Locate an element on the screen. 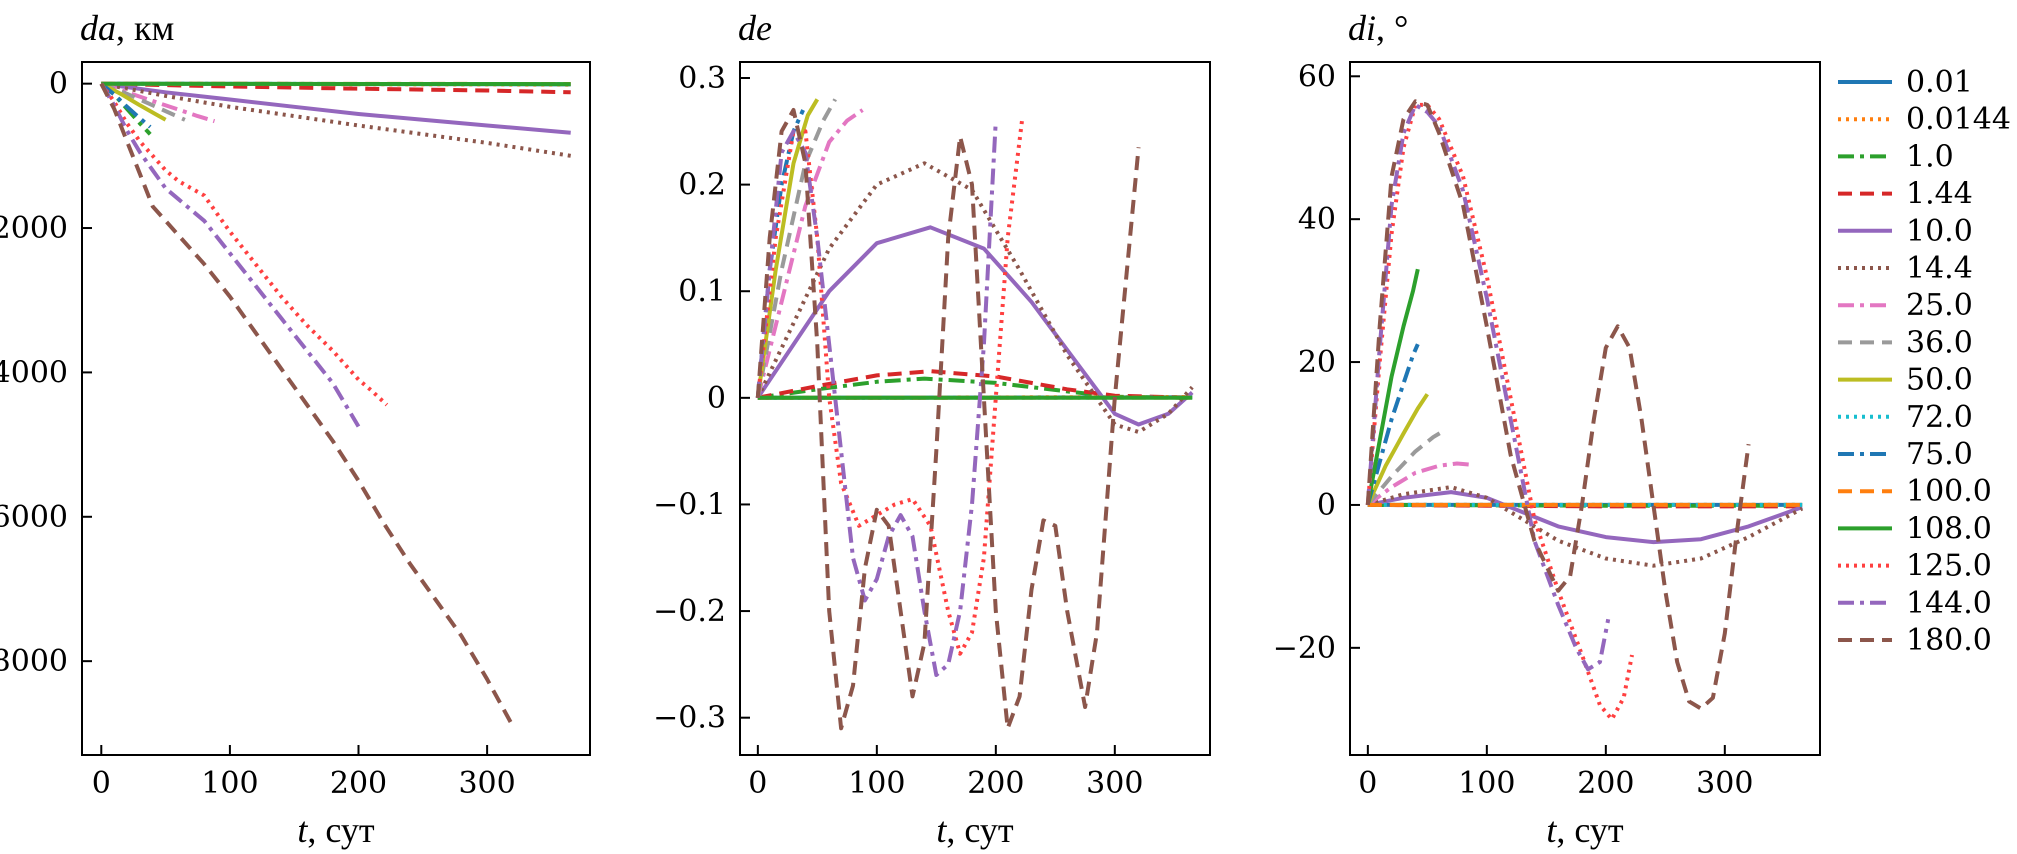 The width and height of the screenshot is (2017, 854). legend-item: 180.0 is located at coordinates (1915, 640).